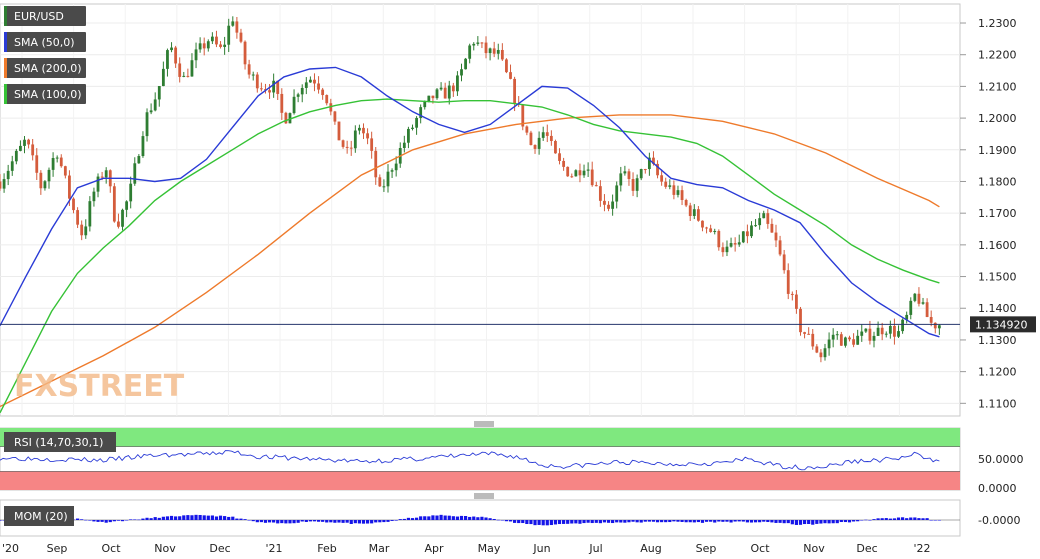 The image size is (1040, 559). What do you see at coordinates (379, 548) in the screenshot?
I see `x-axis-label: Mar` at bounding box center [379, 548].